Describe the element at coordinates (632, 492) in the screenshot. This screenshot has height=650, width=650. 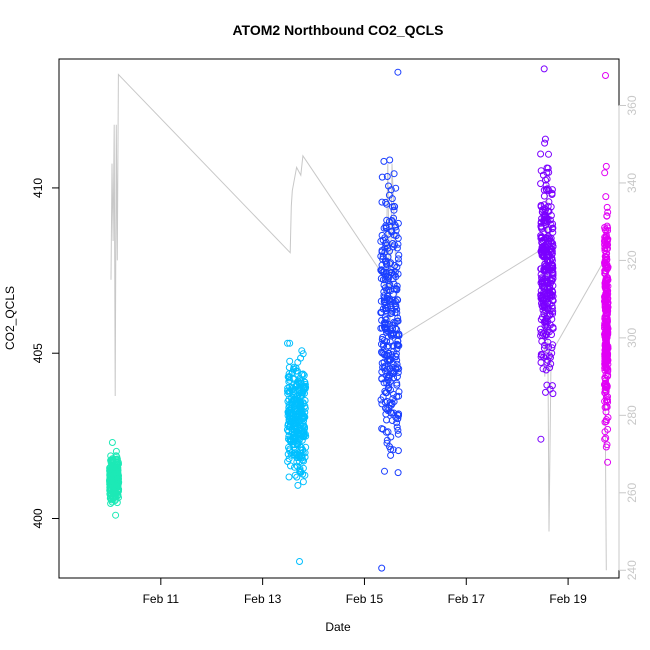
I see `y-right-tick-label-1: 260` at that location.